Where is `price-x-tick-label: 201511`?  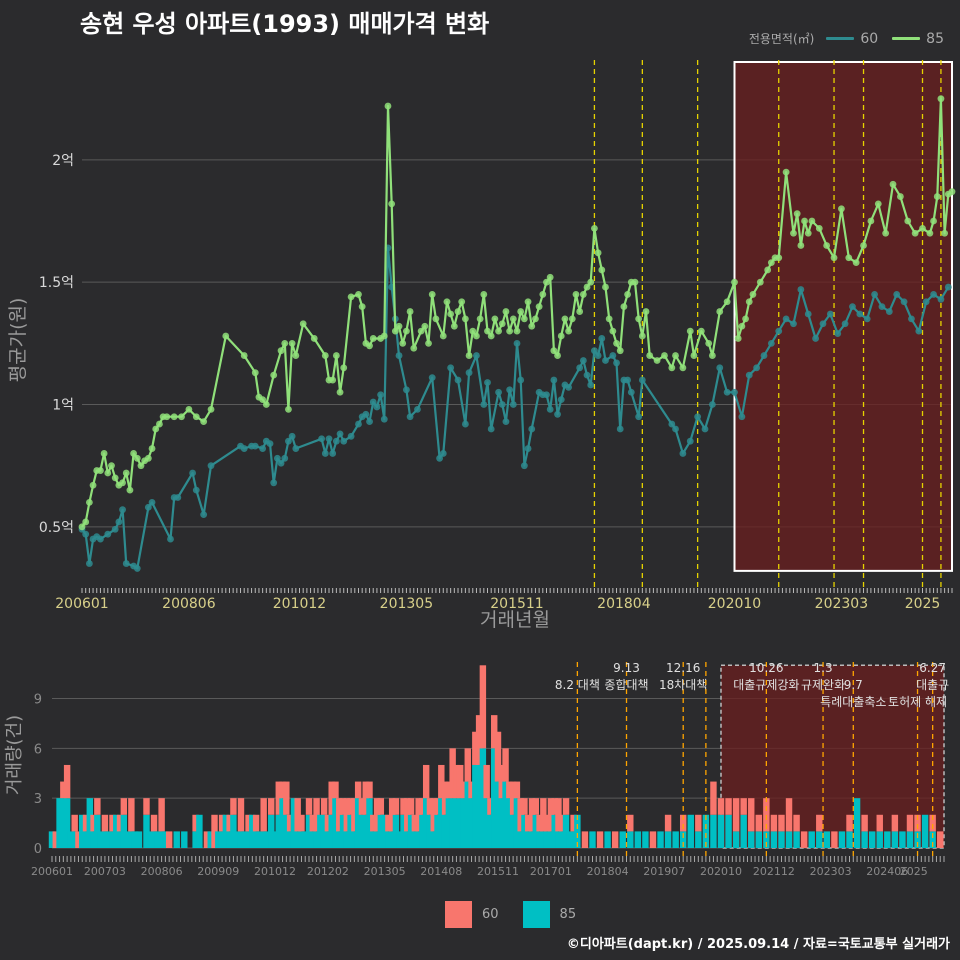 price-x-tick-label: 201511 is located at coordinates (516, 604).